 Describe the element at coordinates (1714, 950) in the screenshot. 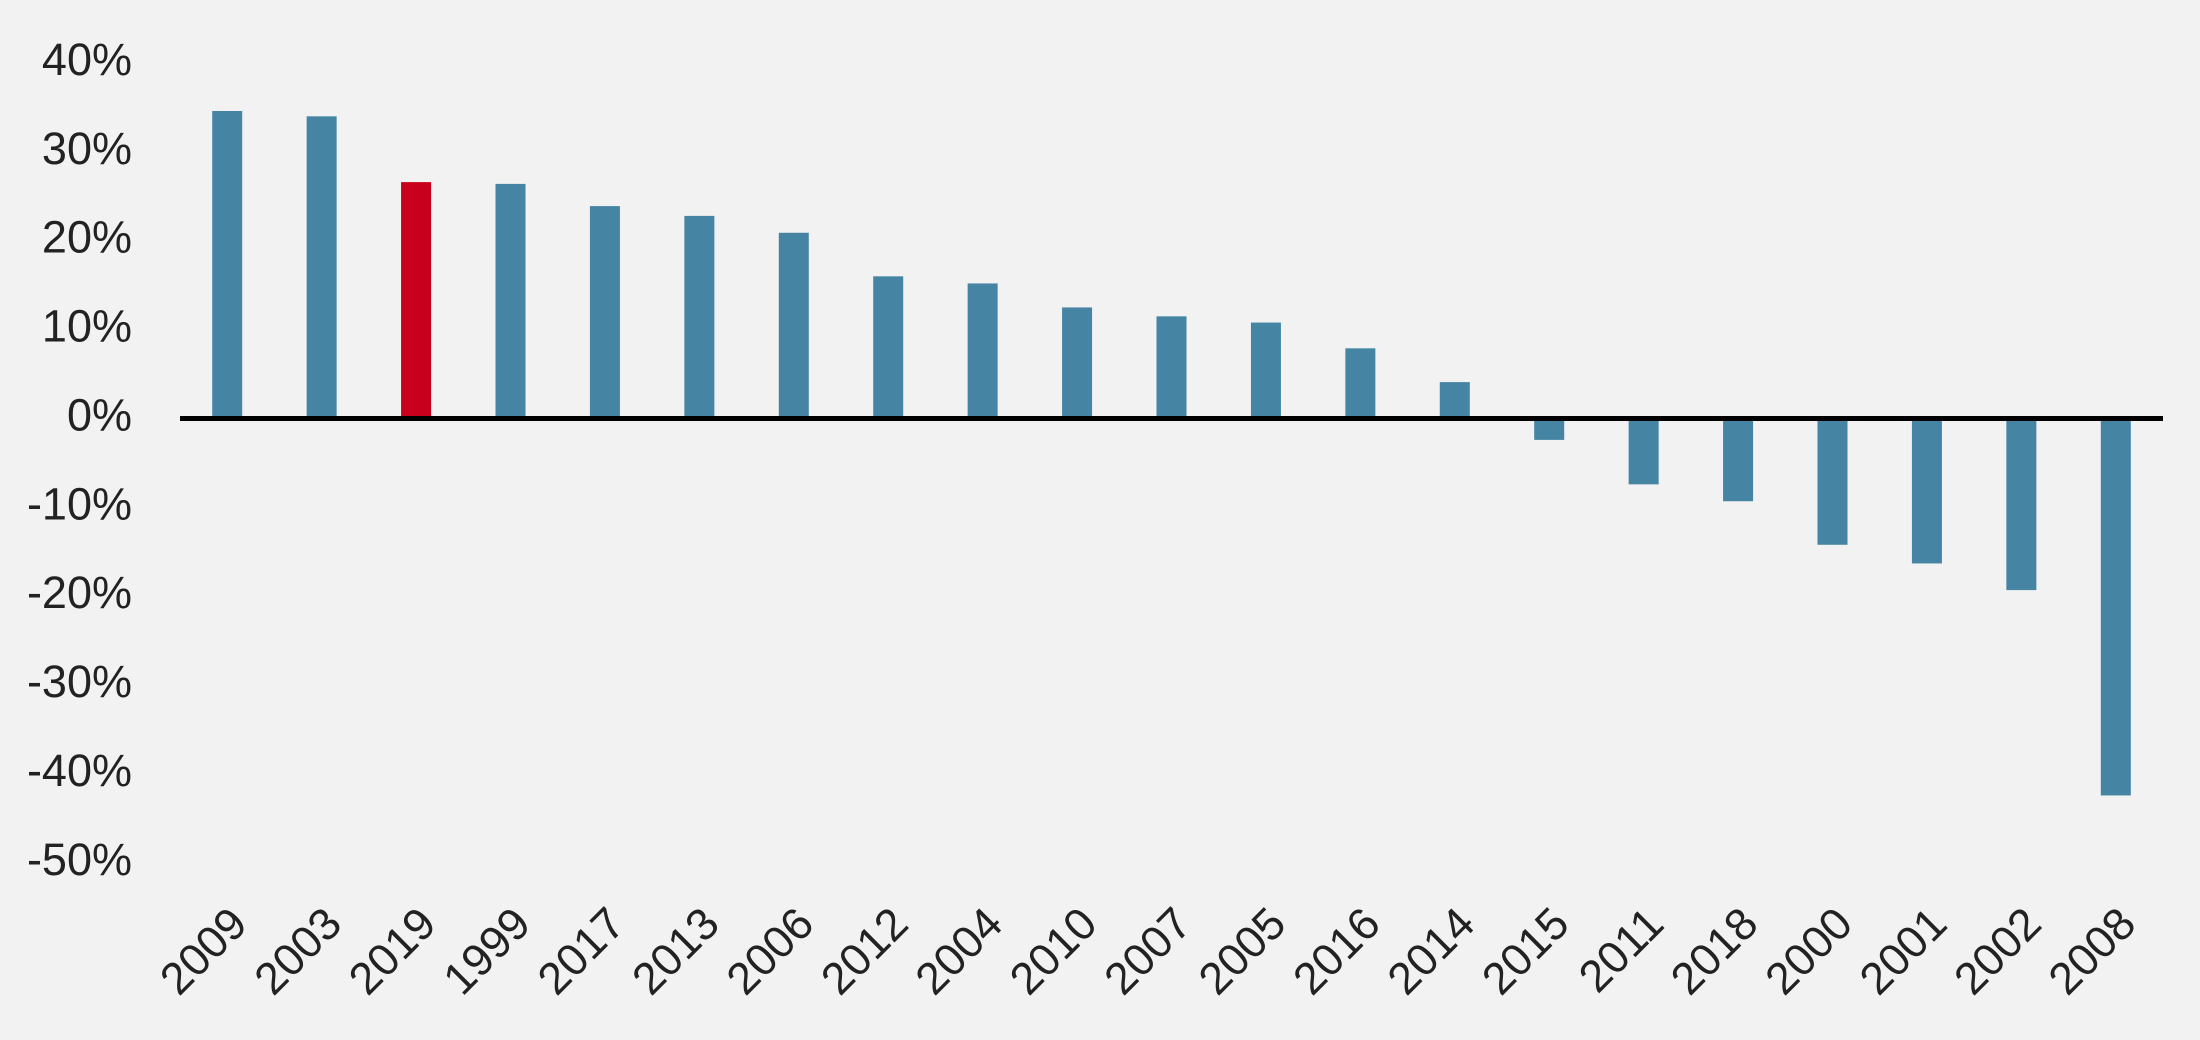

I see `x-tick-label: 2018` at that location.